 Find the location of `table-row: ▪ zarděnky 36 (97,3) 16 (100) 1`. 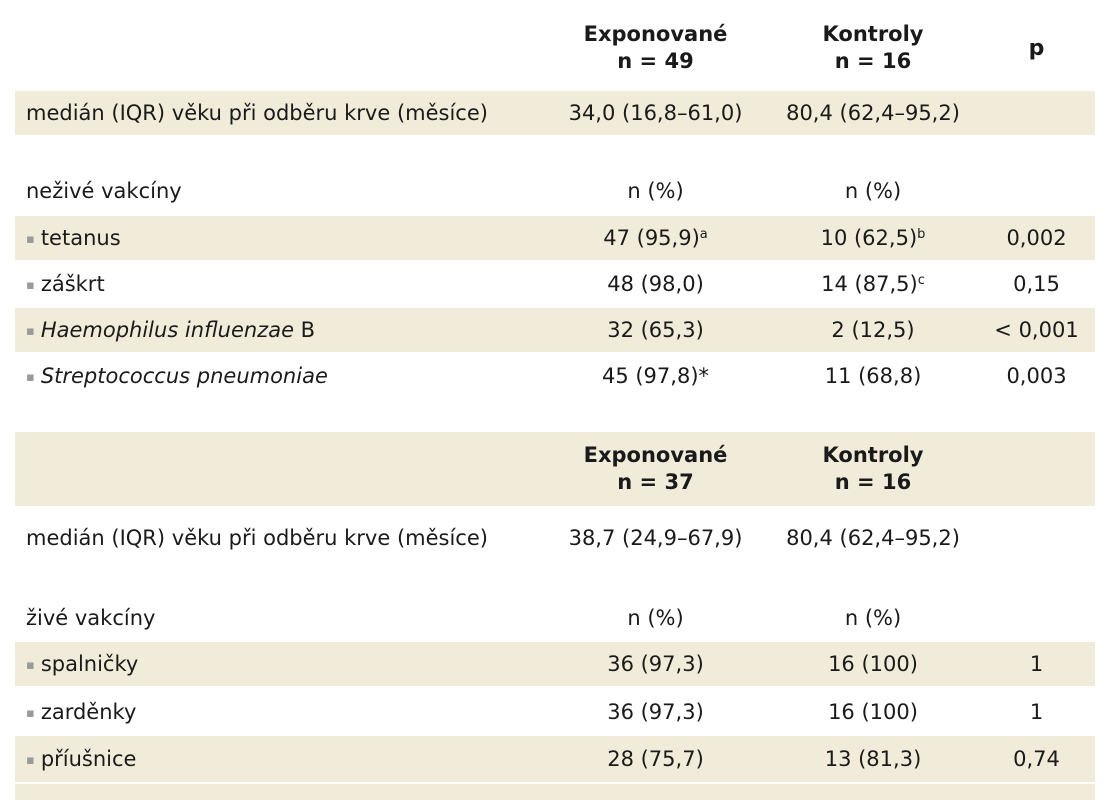

table-row: ▪ zarděnky 36 (97,3) 16 (100) 1 is located at coordinates (555, 712).